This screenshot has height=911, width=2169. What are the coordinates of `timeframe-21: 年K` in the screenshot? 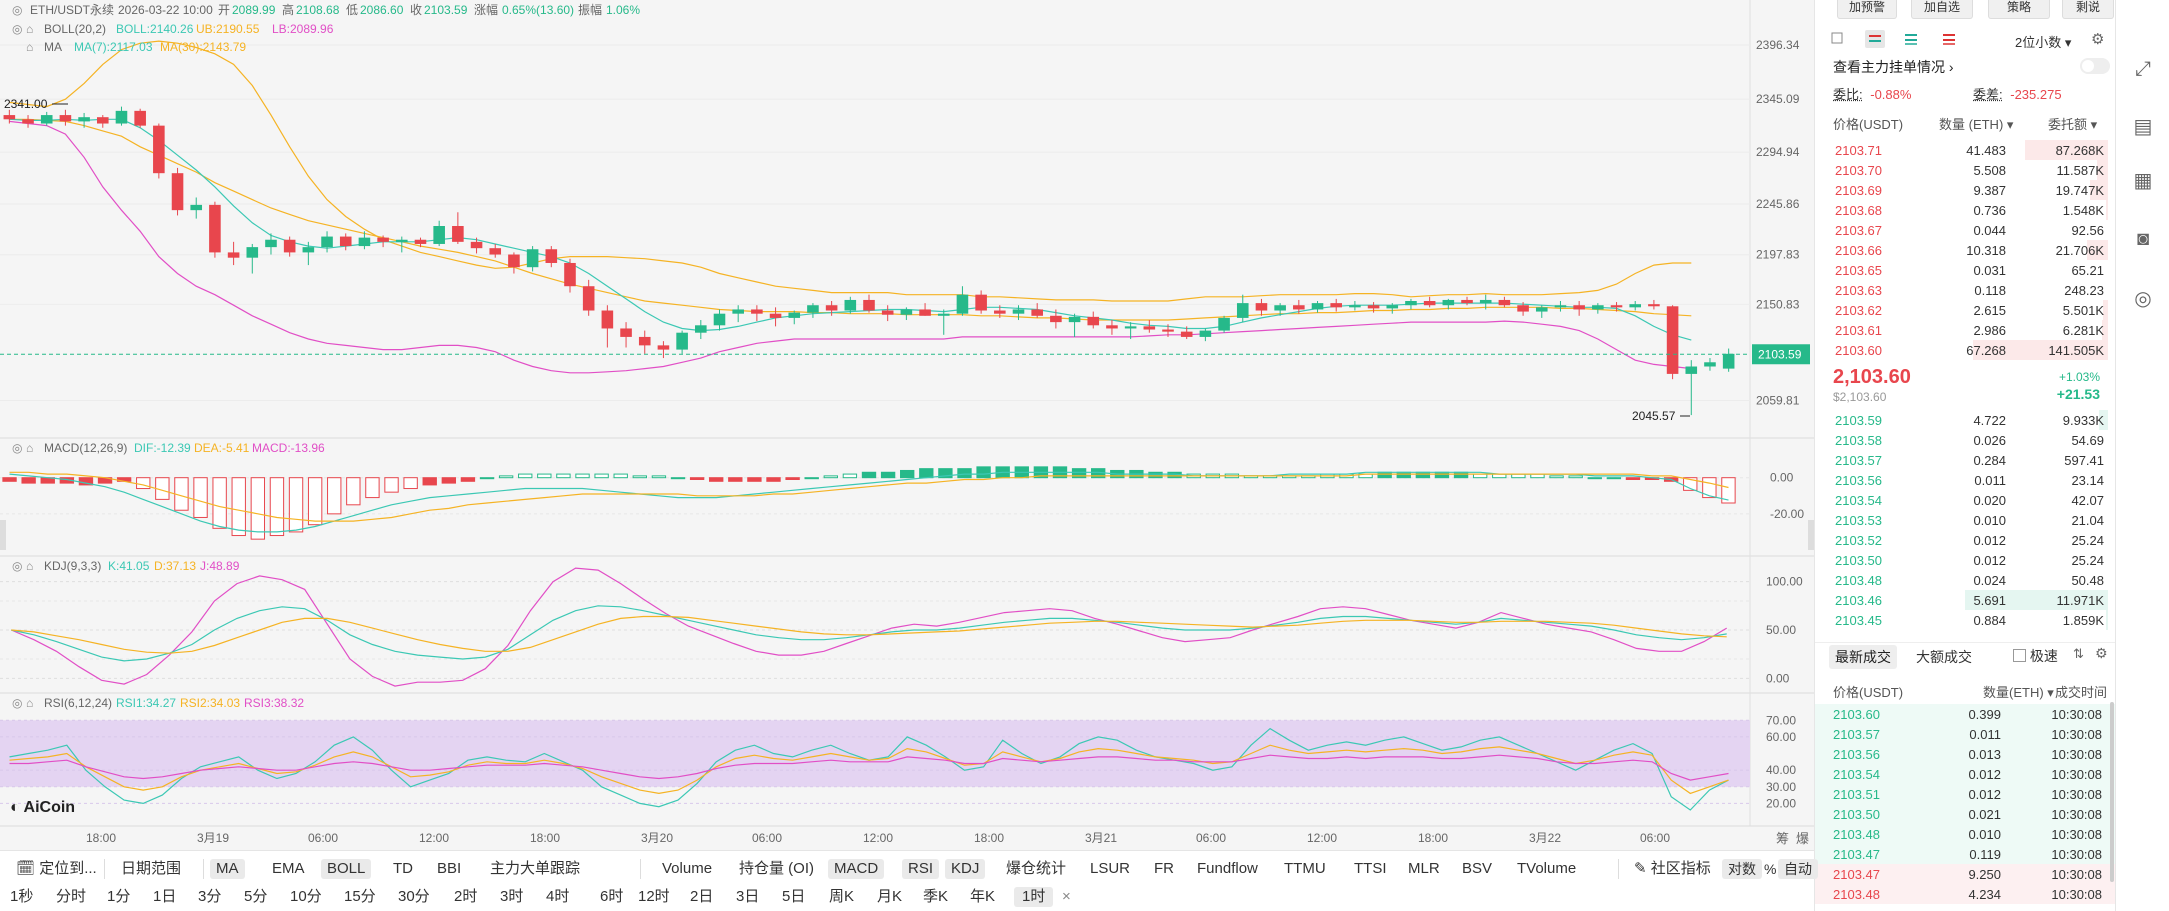 It's located at (983, 896).